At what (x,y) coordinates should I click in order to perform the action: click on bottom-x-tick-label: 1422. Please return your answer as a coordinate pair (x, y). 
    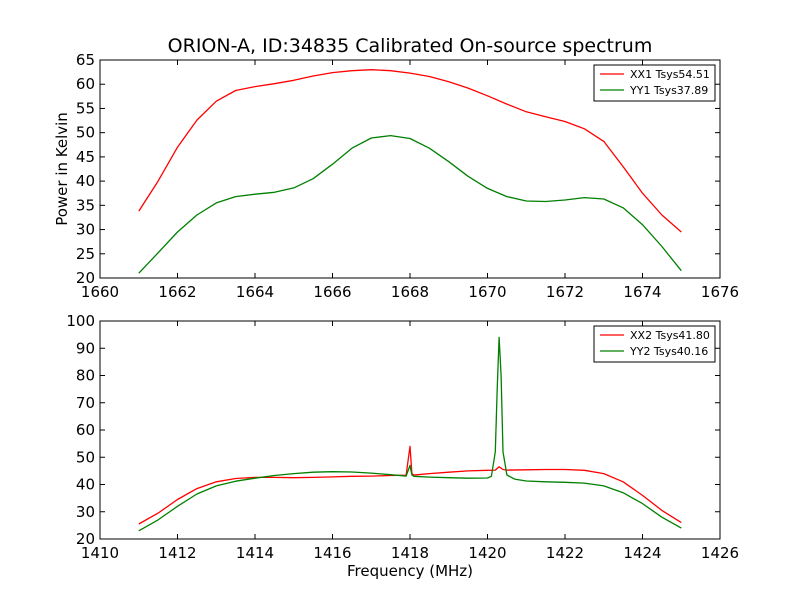
    Looking at the image, I should click on (565, 553).